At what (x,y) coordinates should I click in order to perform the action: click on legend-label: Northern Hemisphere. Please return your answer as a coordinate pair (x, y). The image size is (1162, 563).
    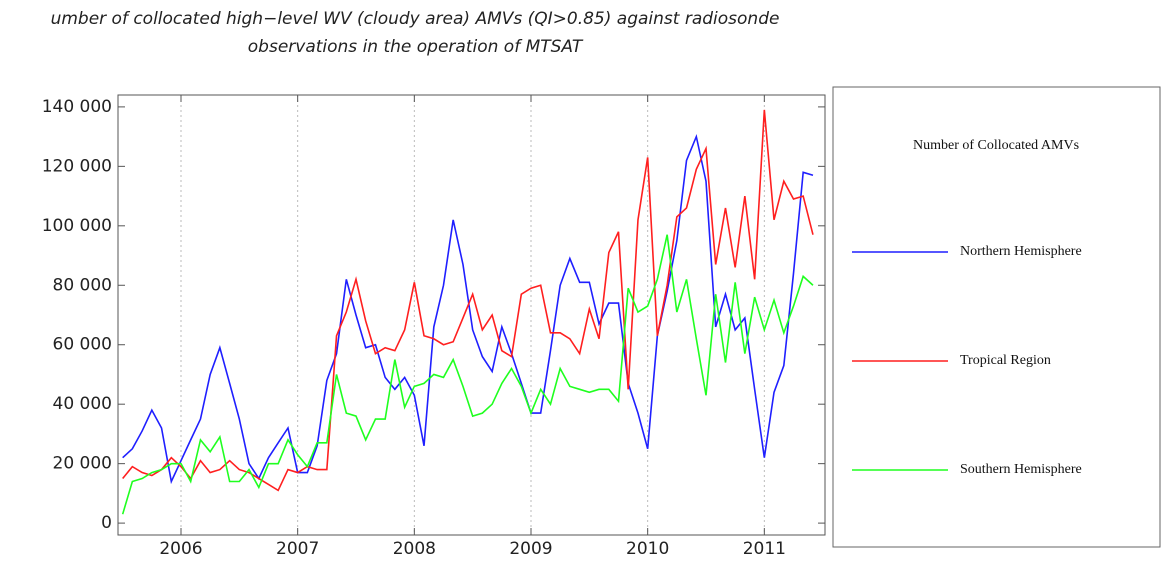
    Looking at the image, I should click on (1021, 251).